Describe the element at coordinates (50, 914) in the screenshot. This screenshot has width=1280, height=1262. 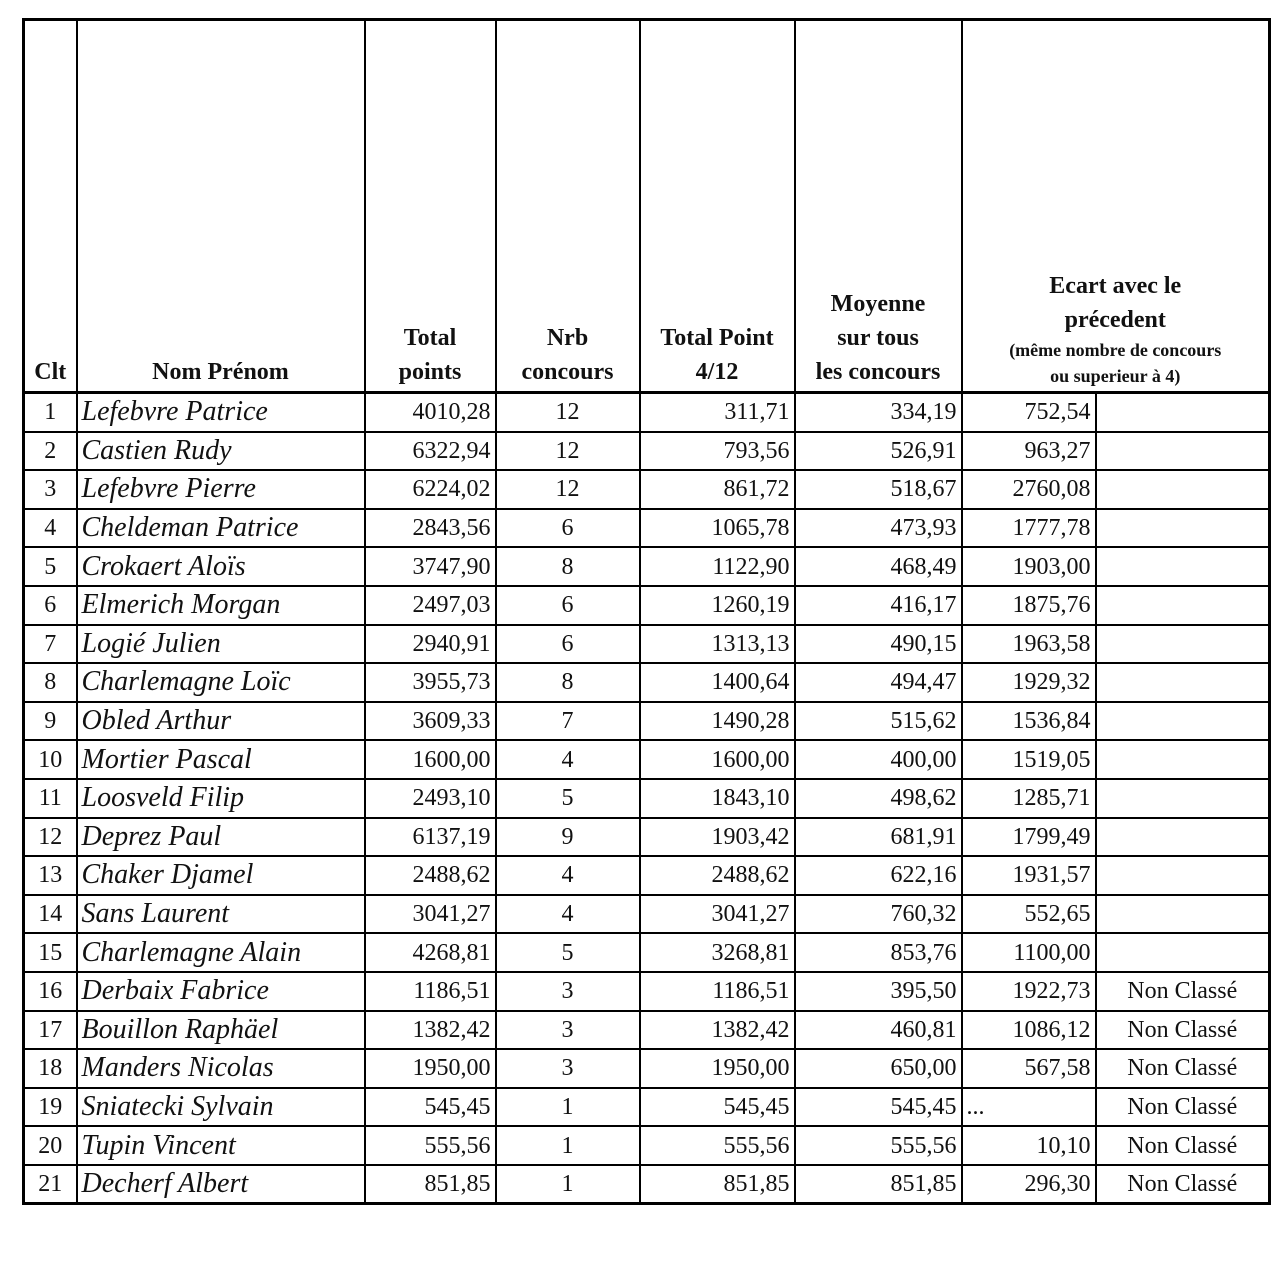
I see `cell: 14` at that location.